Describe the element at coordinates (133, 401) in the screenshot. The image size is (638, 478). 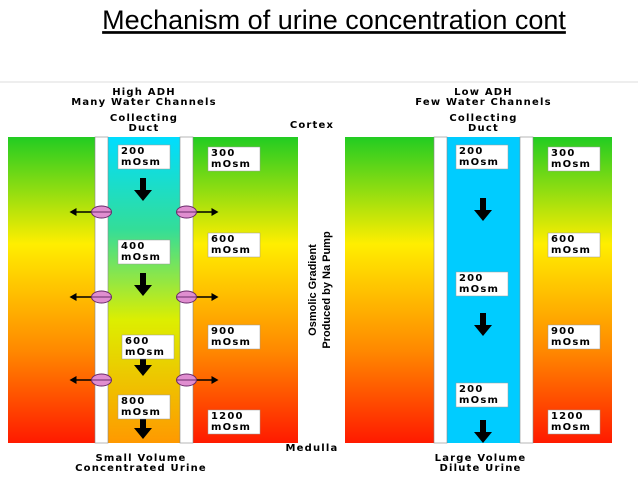
I see `value-number: 800` at that location.